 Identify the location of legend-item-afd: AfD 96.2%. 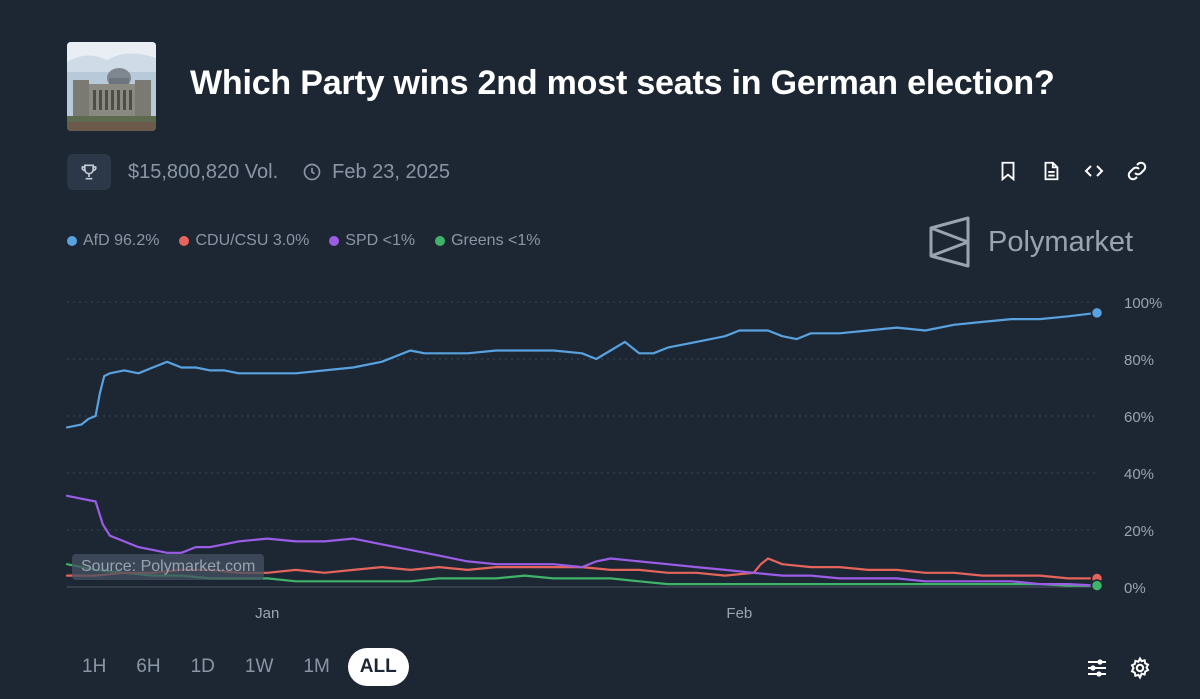
(113, 241).